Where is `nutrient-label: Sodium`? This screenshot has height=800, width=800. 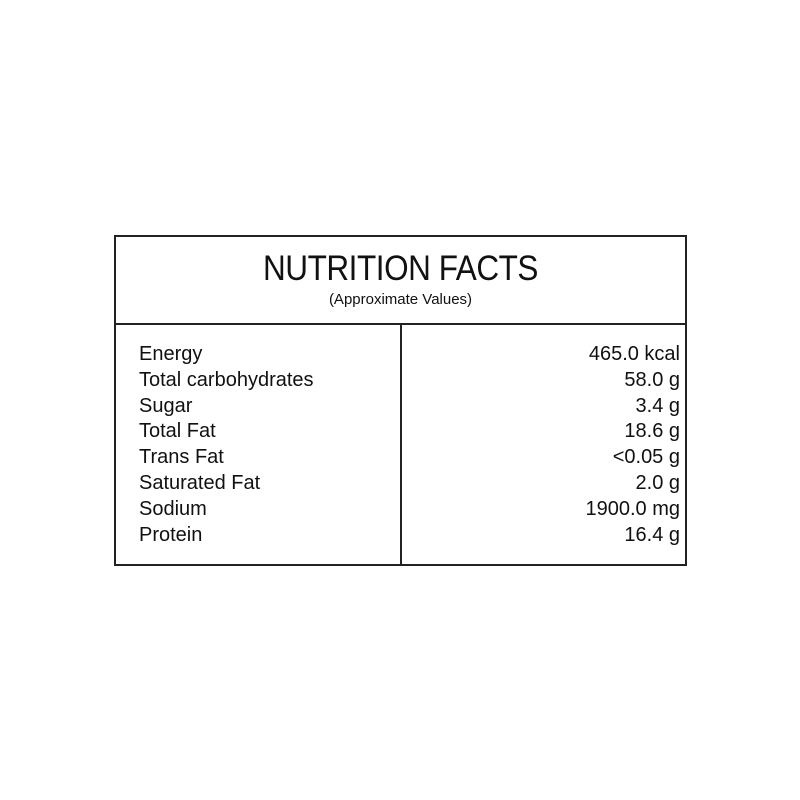
nutrient-label: Sodium is located at coordinates (173, 508).